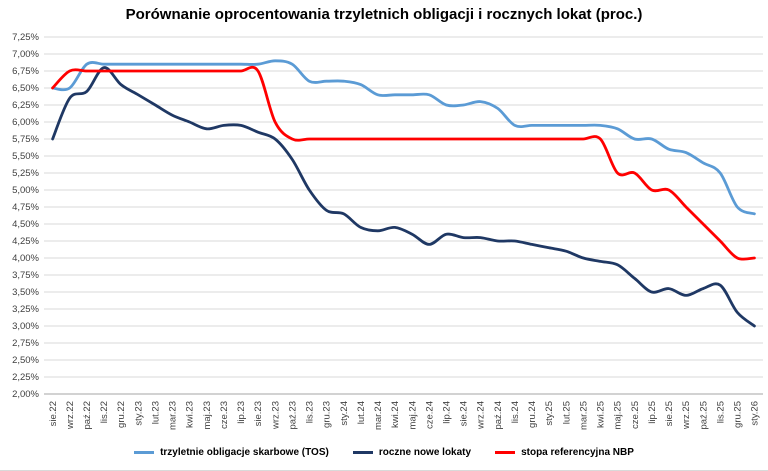 This screenshot has height=471, width=768. Describe the element at coordinates (207, 415) in the screenshot. I see `x-axis-tick-label: maj.23` at that location.